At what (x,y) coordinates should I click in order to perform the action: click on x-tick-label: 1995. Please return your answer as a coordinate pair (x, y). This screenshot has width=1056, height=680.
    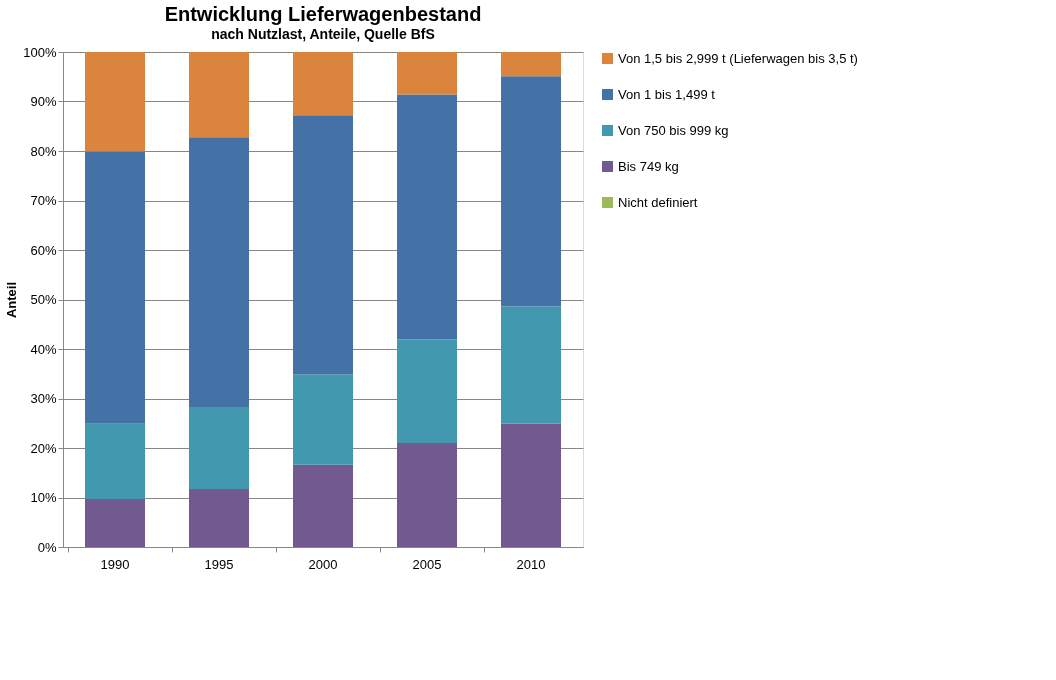
    Looking at the image, I should click on (219, 564).